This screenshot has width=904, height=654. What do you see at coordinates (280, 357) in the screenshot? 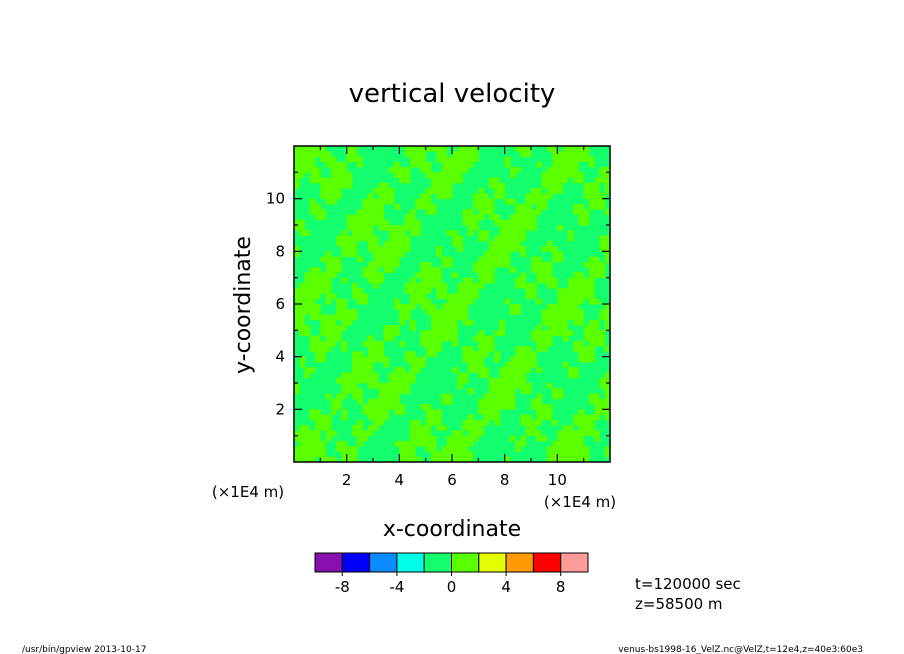
I see `y-tick-label: 4` at bounding box center [280, 357].